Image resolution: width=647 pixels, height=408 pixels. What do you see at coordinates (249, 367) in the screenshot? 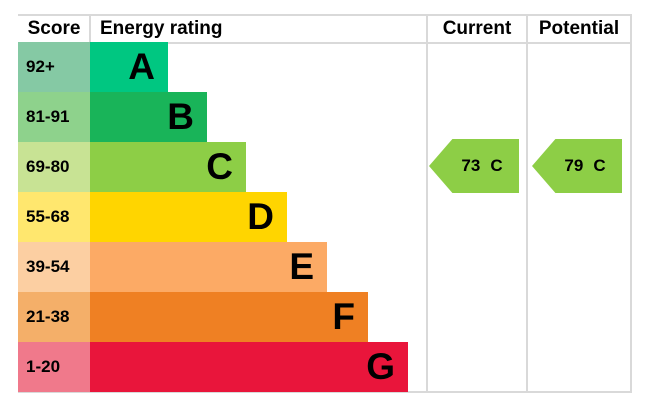
I see `band-bar-g: G` at bounding box center [249, 367].